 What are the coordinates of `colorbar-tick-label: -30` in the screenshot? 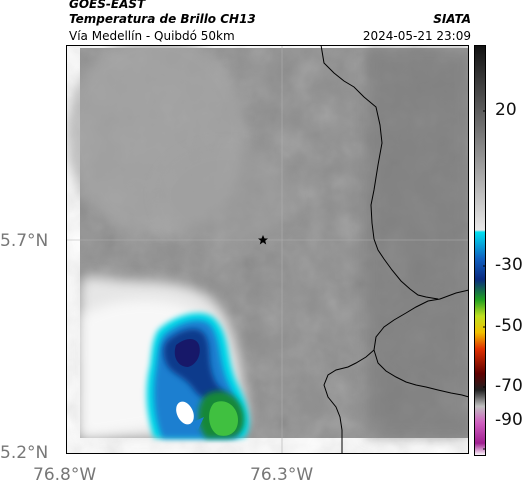 It's located at (509, 265).